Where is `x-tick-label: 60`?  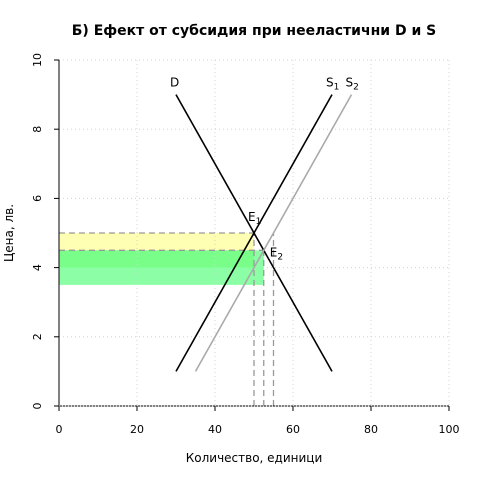
x-tick-label: 60 is located at coordinates (293, 429).